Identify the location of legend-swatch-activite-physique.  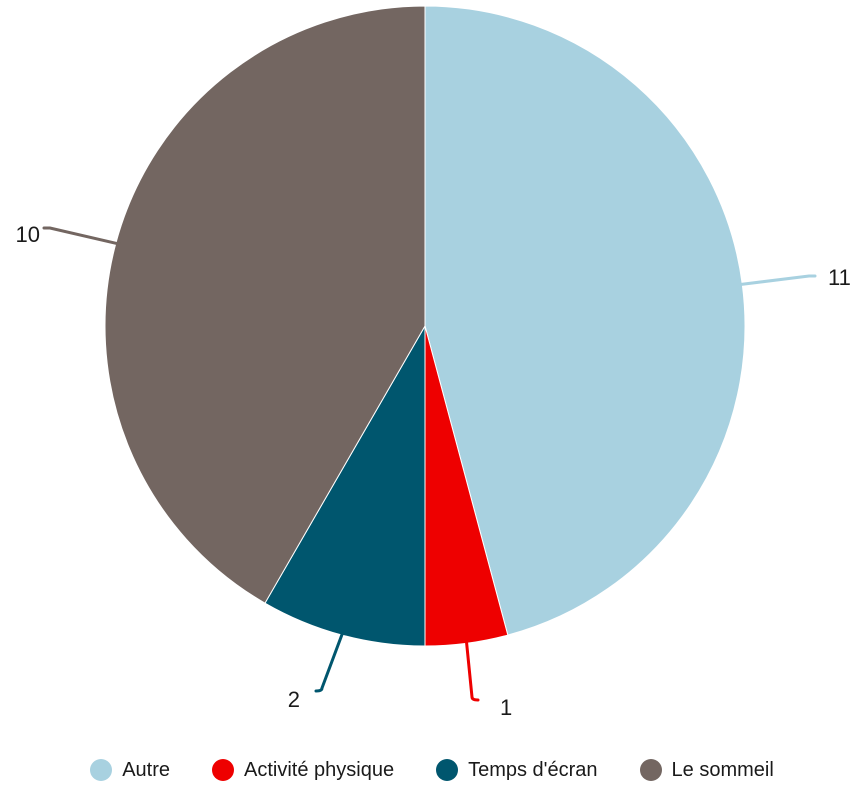
(223, 770).